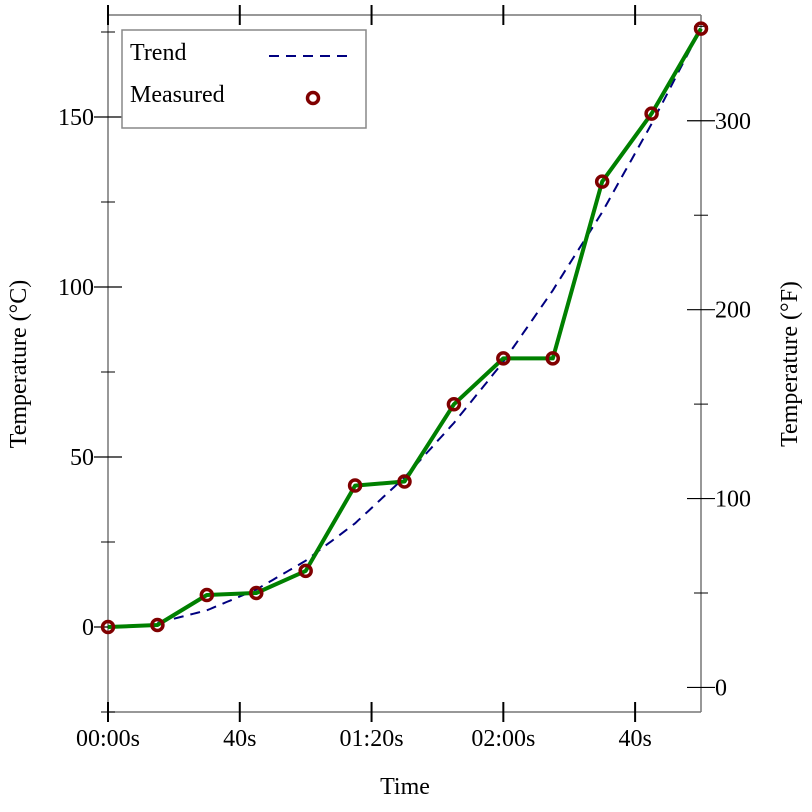 The image size is (812, 812). I want to click on legend-swatch-measured, so click(313, 98).